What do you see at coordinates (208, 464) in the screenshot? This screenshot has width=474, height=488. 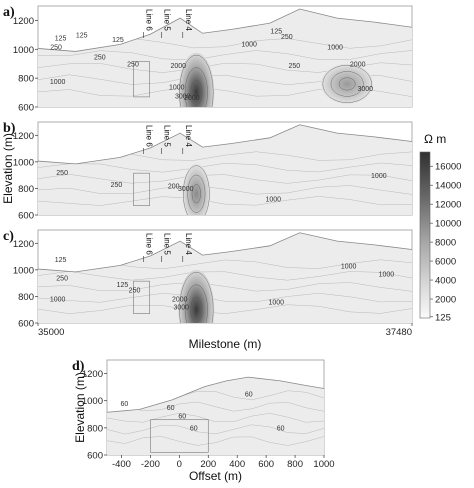 I see `x-tick-label: 200` at bounding box center [208, 464].